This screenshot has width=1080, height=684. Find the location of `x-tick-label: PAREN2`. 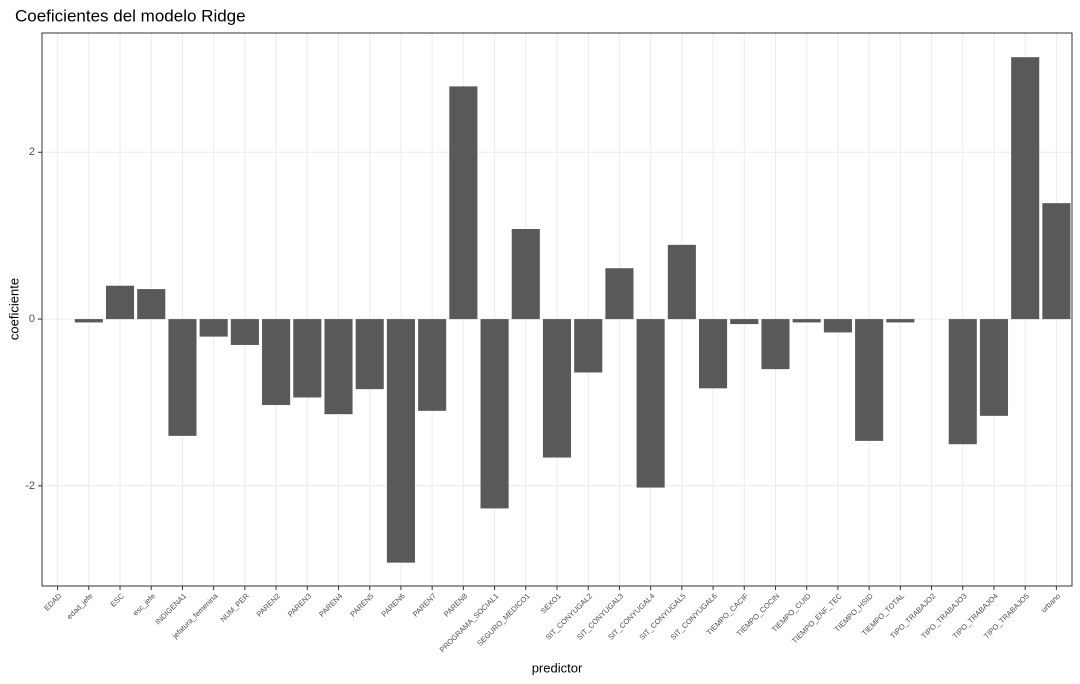

x-tick-label: PAREN2 is located at coordinates (268, 604).